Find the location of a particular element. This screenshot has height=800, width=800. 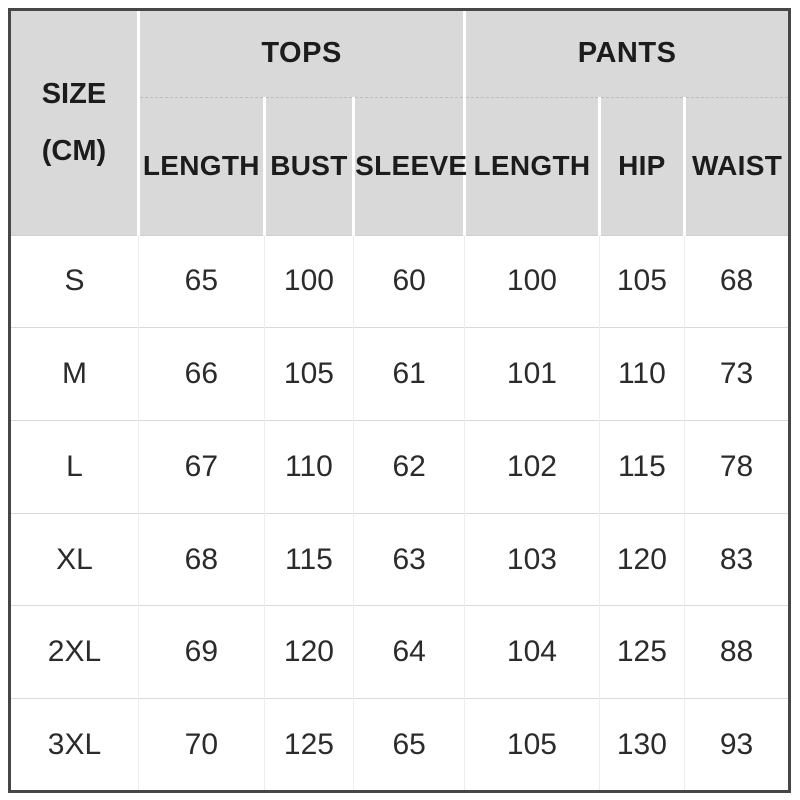

column-header-tops-length: LENGTH is located at coordinates (201, 166).